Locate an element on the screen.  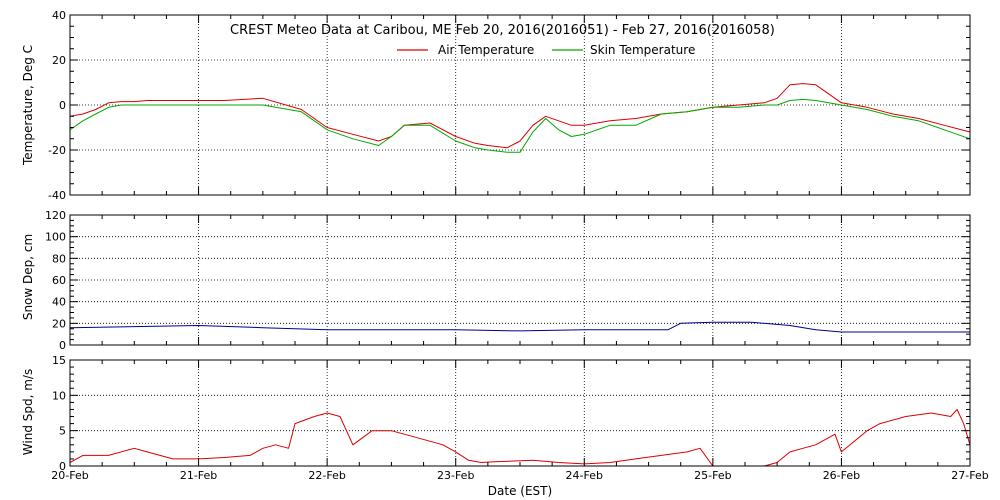
x-tick-label: 24-Feb is located at coordinates (584, 475).